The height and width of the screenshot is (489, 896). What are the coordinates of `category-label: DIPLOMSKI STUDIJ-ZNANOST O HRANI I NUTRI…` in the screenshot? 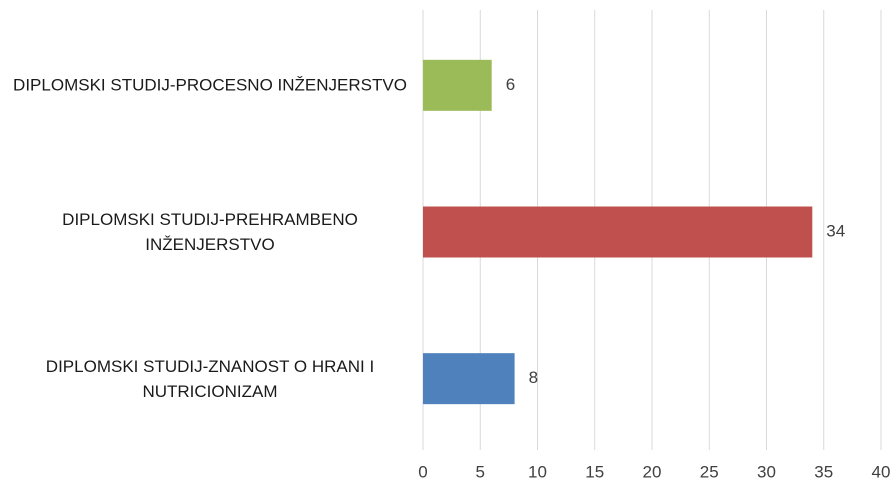 It's located at (210, 378).